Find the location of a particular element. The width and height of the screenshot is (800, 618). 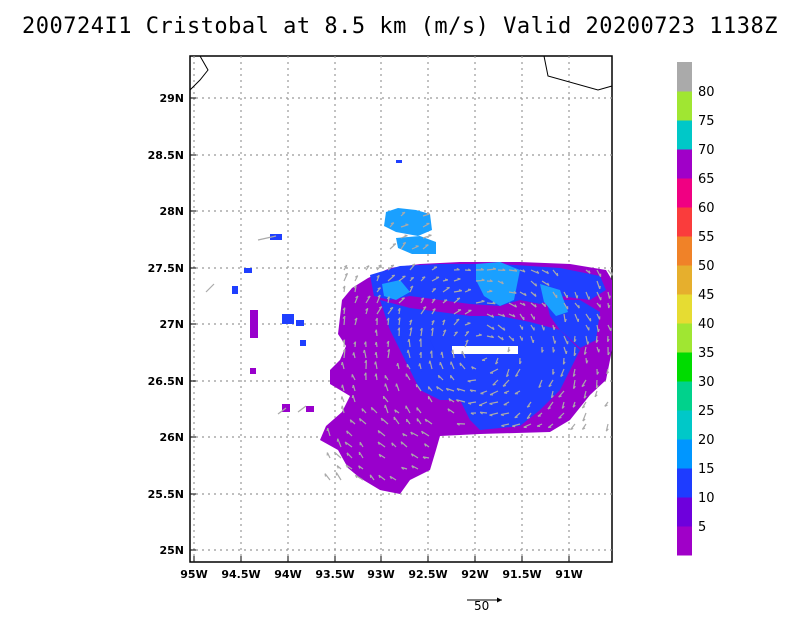

colorbar-label: 65 is located at coordinates (706, 179).